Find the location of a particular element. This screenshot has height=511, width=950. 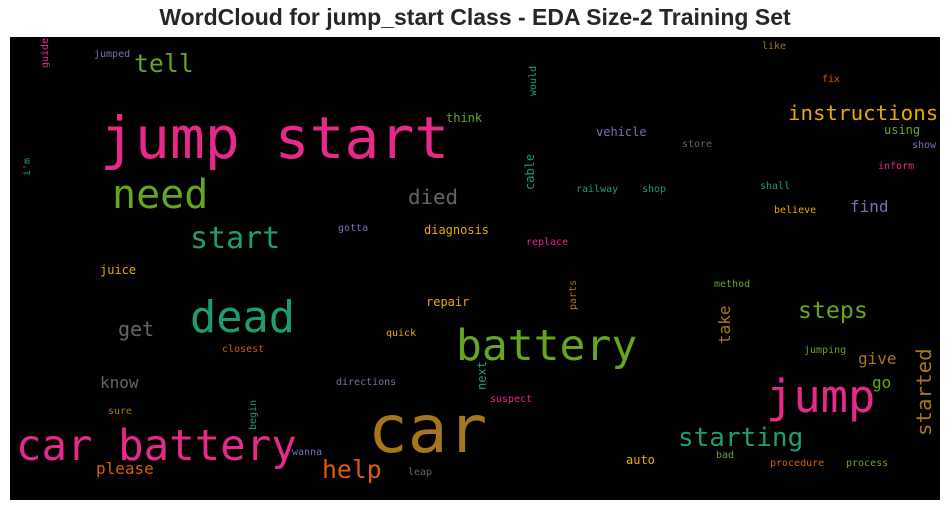

word-diagnosis: diagnosis is located at coordinates (456, 230).